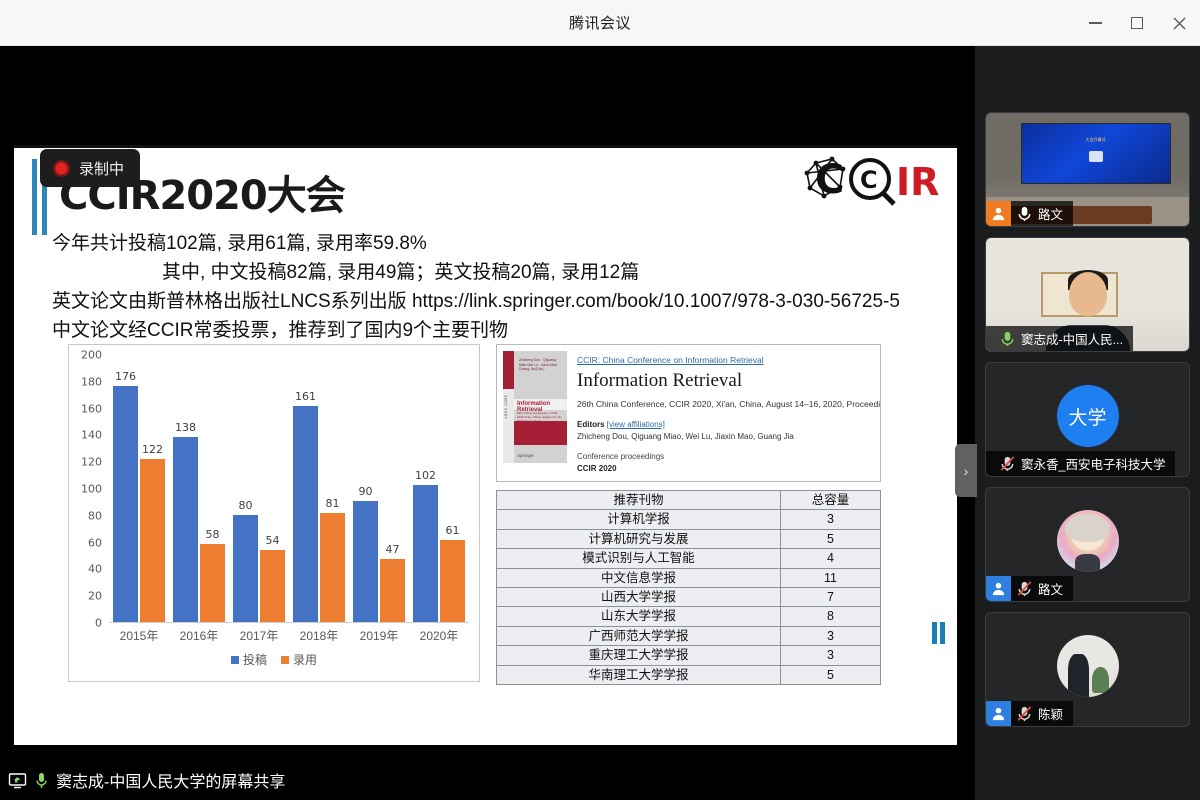  Describe the element at coordinates (17, 780) in the screenshot. I see `screen-share-icon` at that location.